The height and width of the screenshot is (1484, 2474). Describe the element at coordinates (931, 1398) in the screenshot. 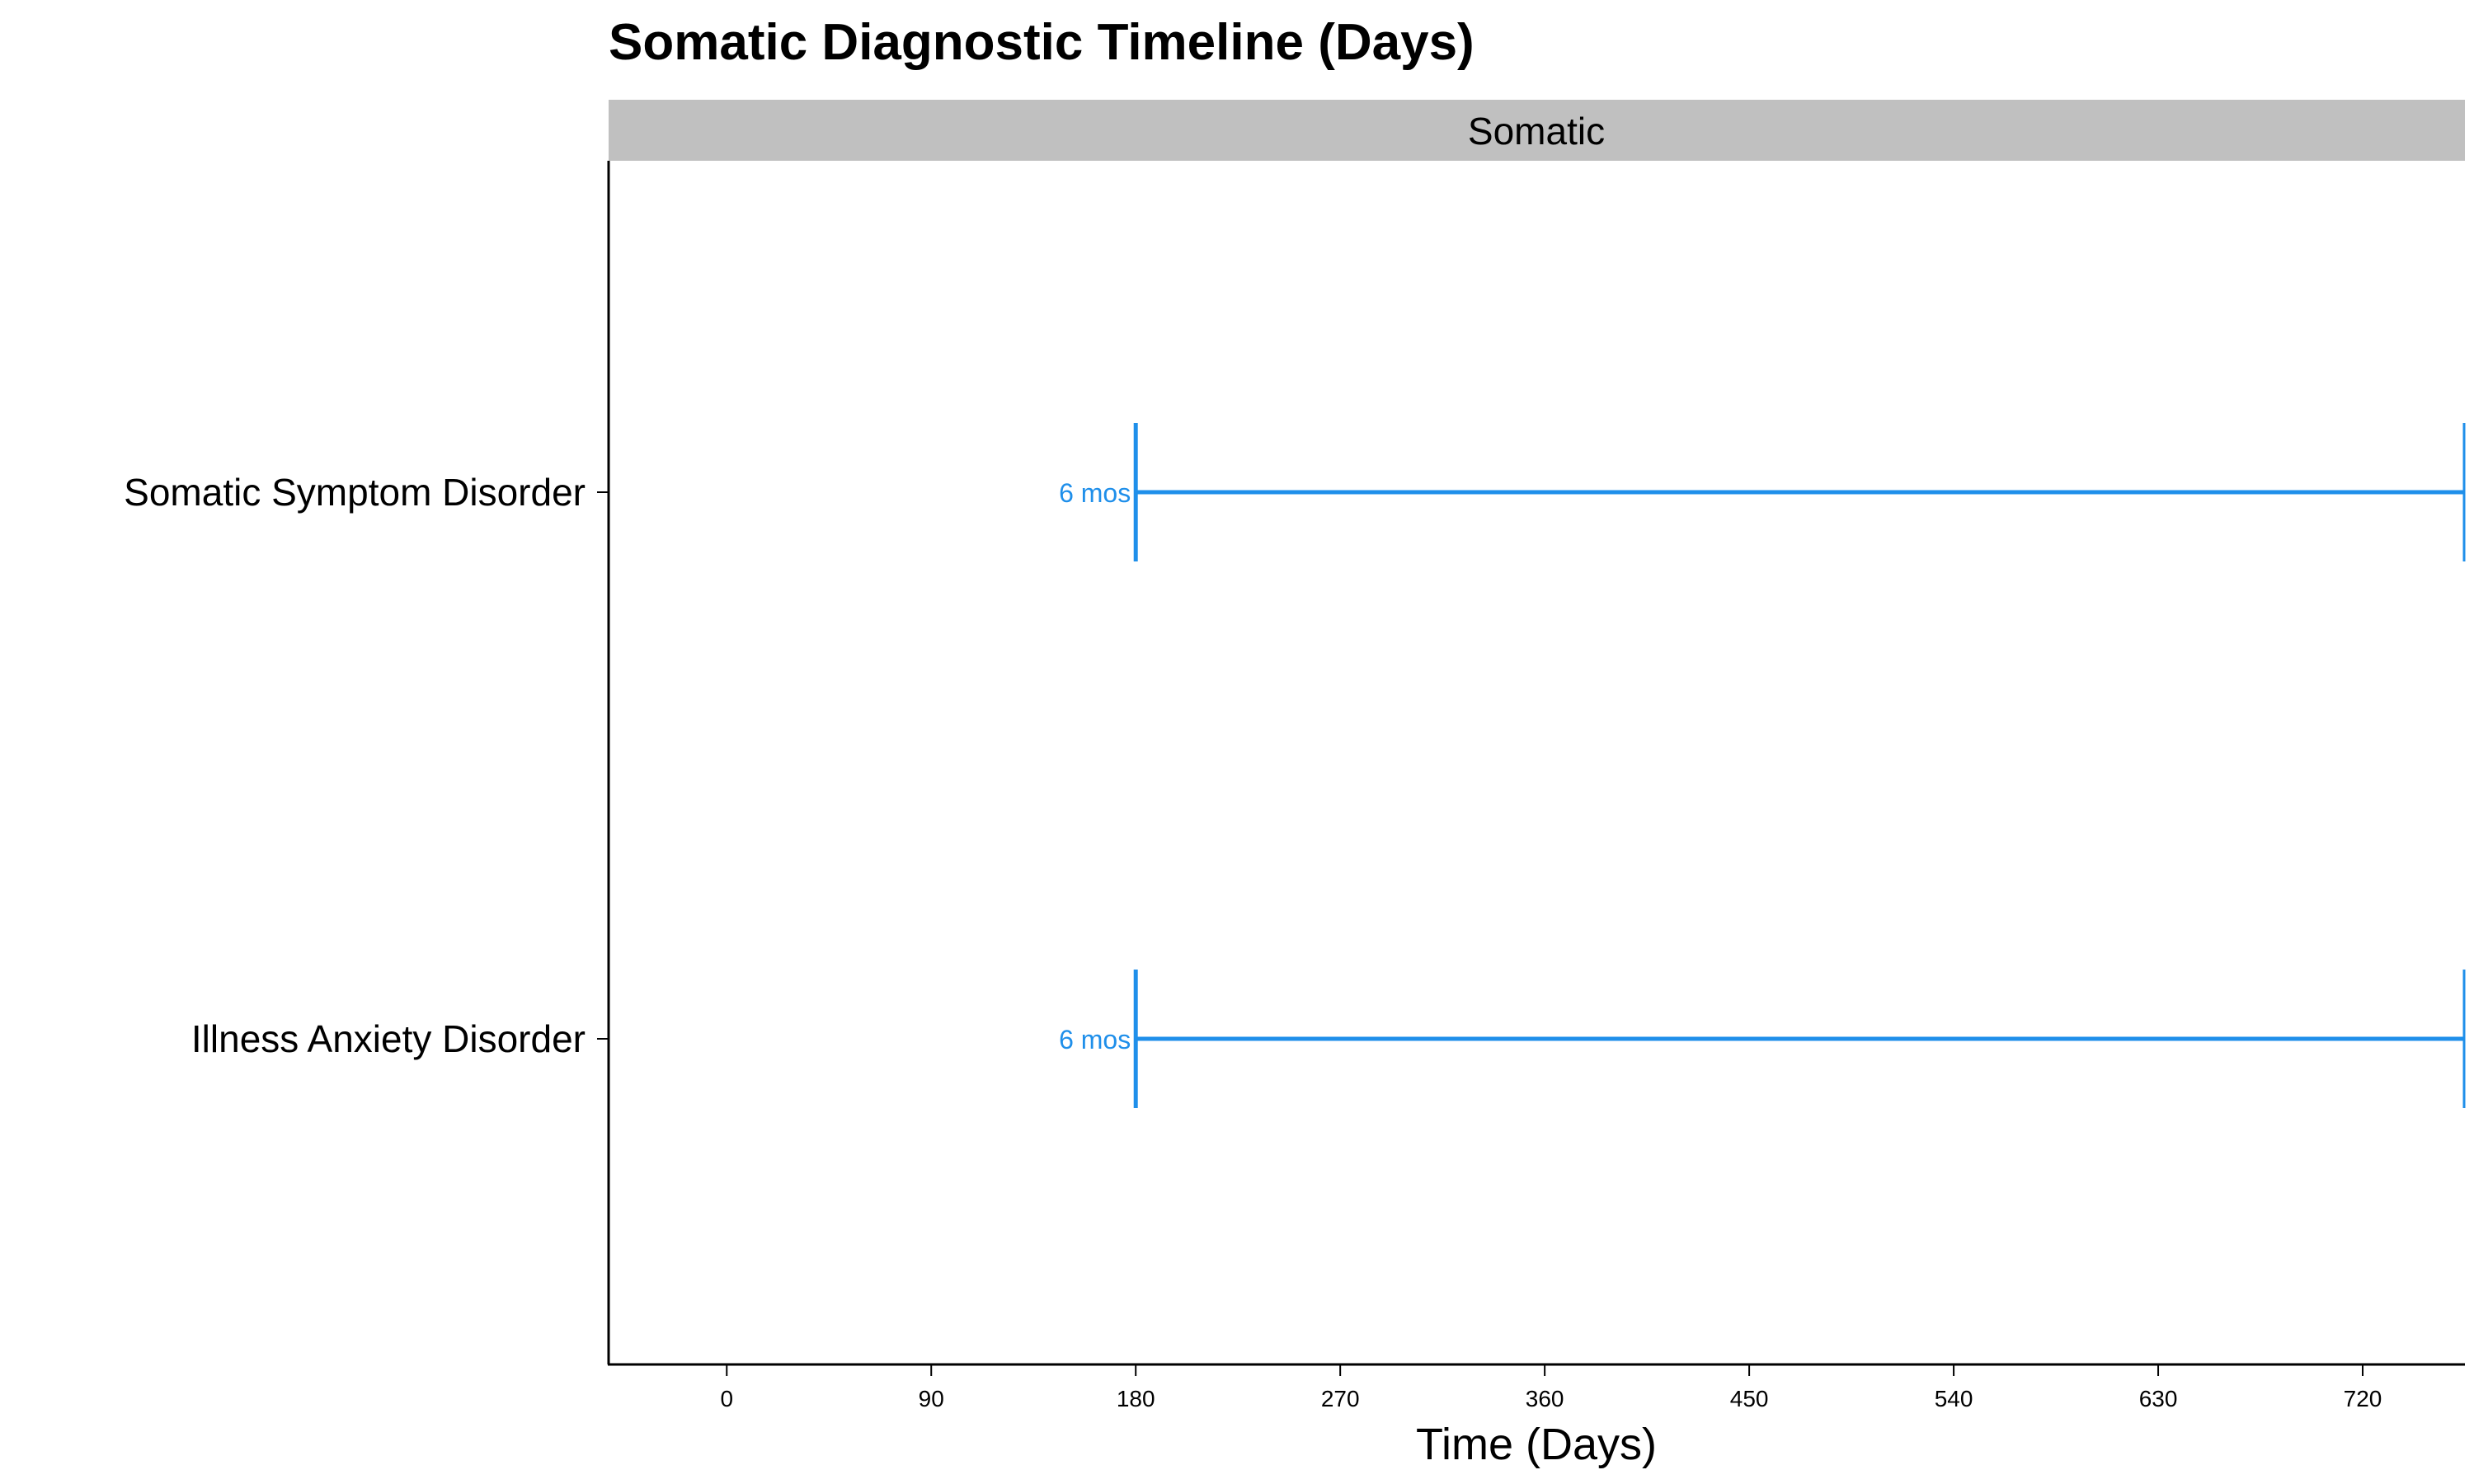

I see `x-tick-label: 90` at that location.